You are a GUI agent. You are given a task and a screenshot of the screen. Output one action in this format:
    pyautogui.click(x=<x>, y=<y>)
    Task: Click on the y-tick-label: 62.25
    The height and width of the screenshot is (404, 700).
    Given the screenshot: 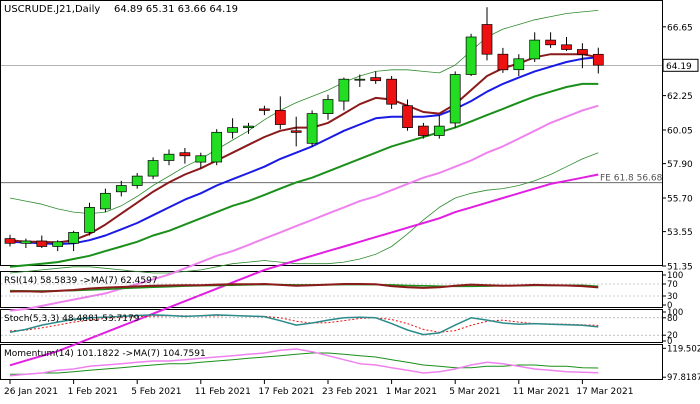 What is the action you would take?
    pyautogui.click(x=680, y=97)
    